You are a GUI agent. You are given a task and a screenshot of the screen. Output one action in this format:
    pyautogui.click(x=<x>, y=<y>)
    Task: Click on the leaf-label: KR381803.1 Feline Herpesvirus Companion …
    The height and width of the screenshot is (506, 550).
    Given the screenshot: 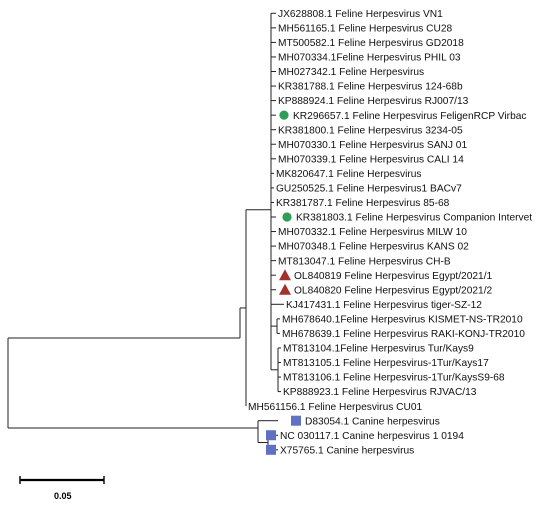 What is the action you would take?
    pyautogui.click(x=414, y=218)
    